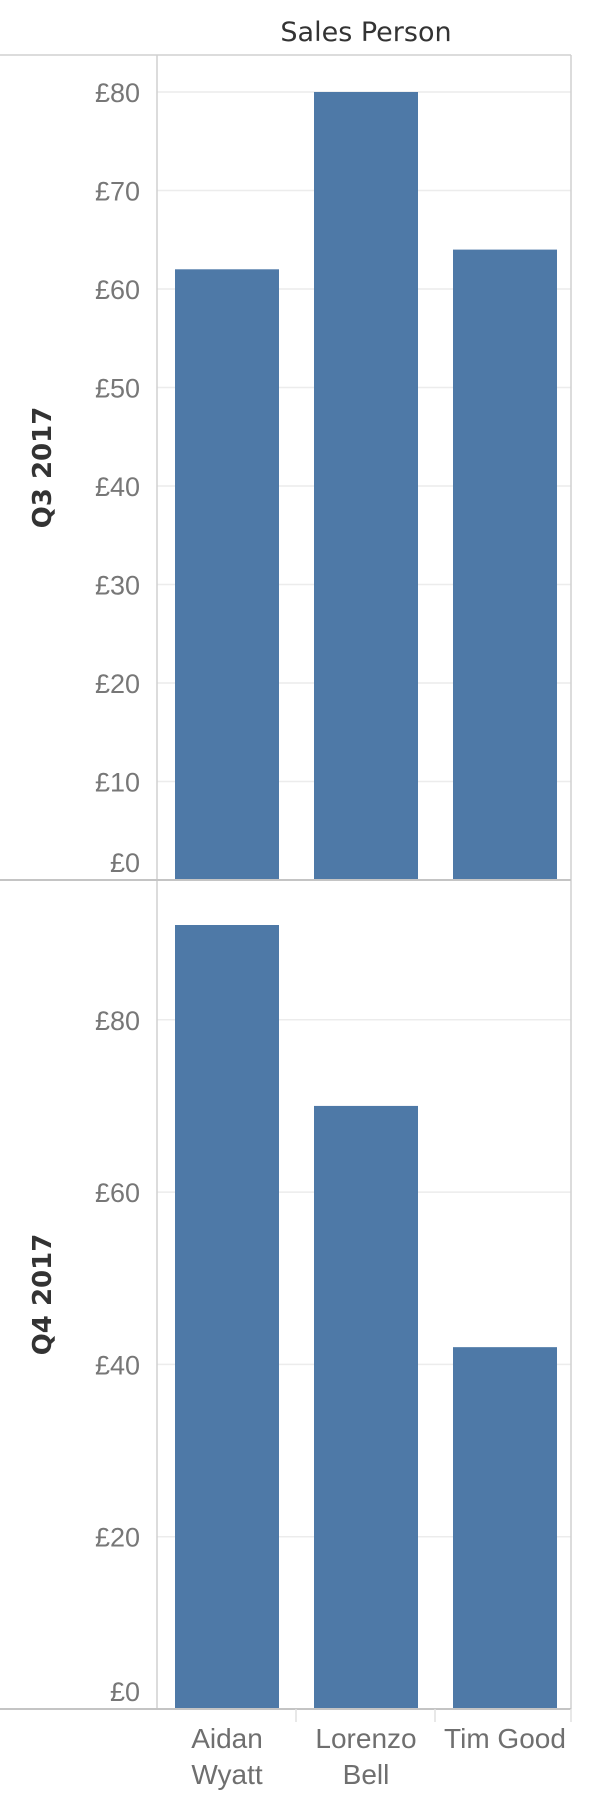  I want to click on row-header: Q4 2017, so click(43, 1295).